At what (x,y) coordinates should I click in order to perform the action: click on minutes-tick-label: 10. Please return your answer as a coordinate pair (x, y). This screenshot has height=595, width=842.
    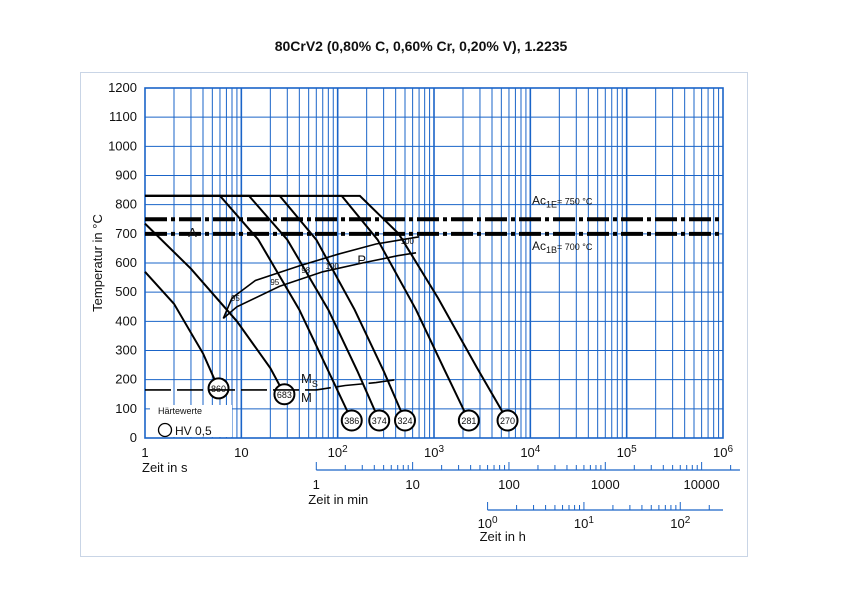
    Looking at the image, I should click on (412, 484).